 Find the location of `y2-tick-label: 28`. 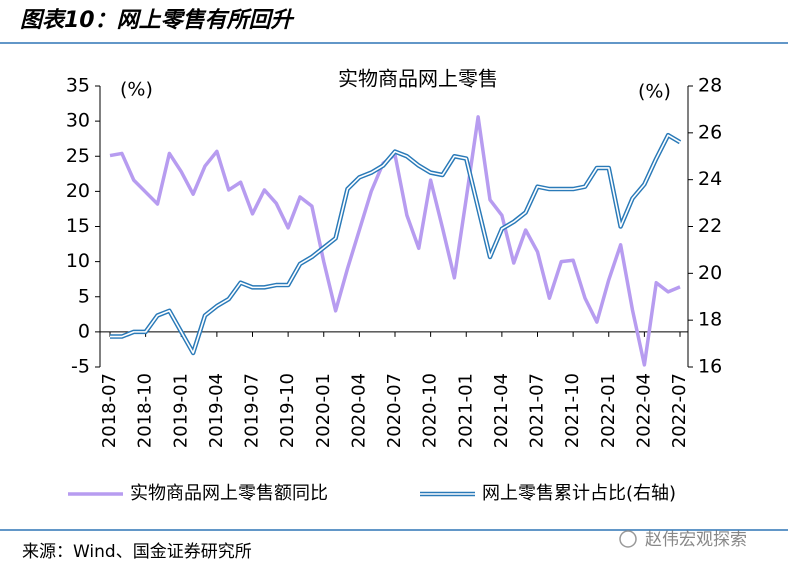

y2-tick-label: 28 is located at coordinates (710, 86).